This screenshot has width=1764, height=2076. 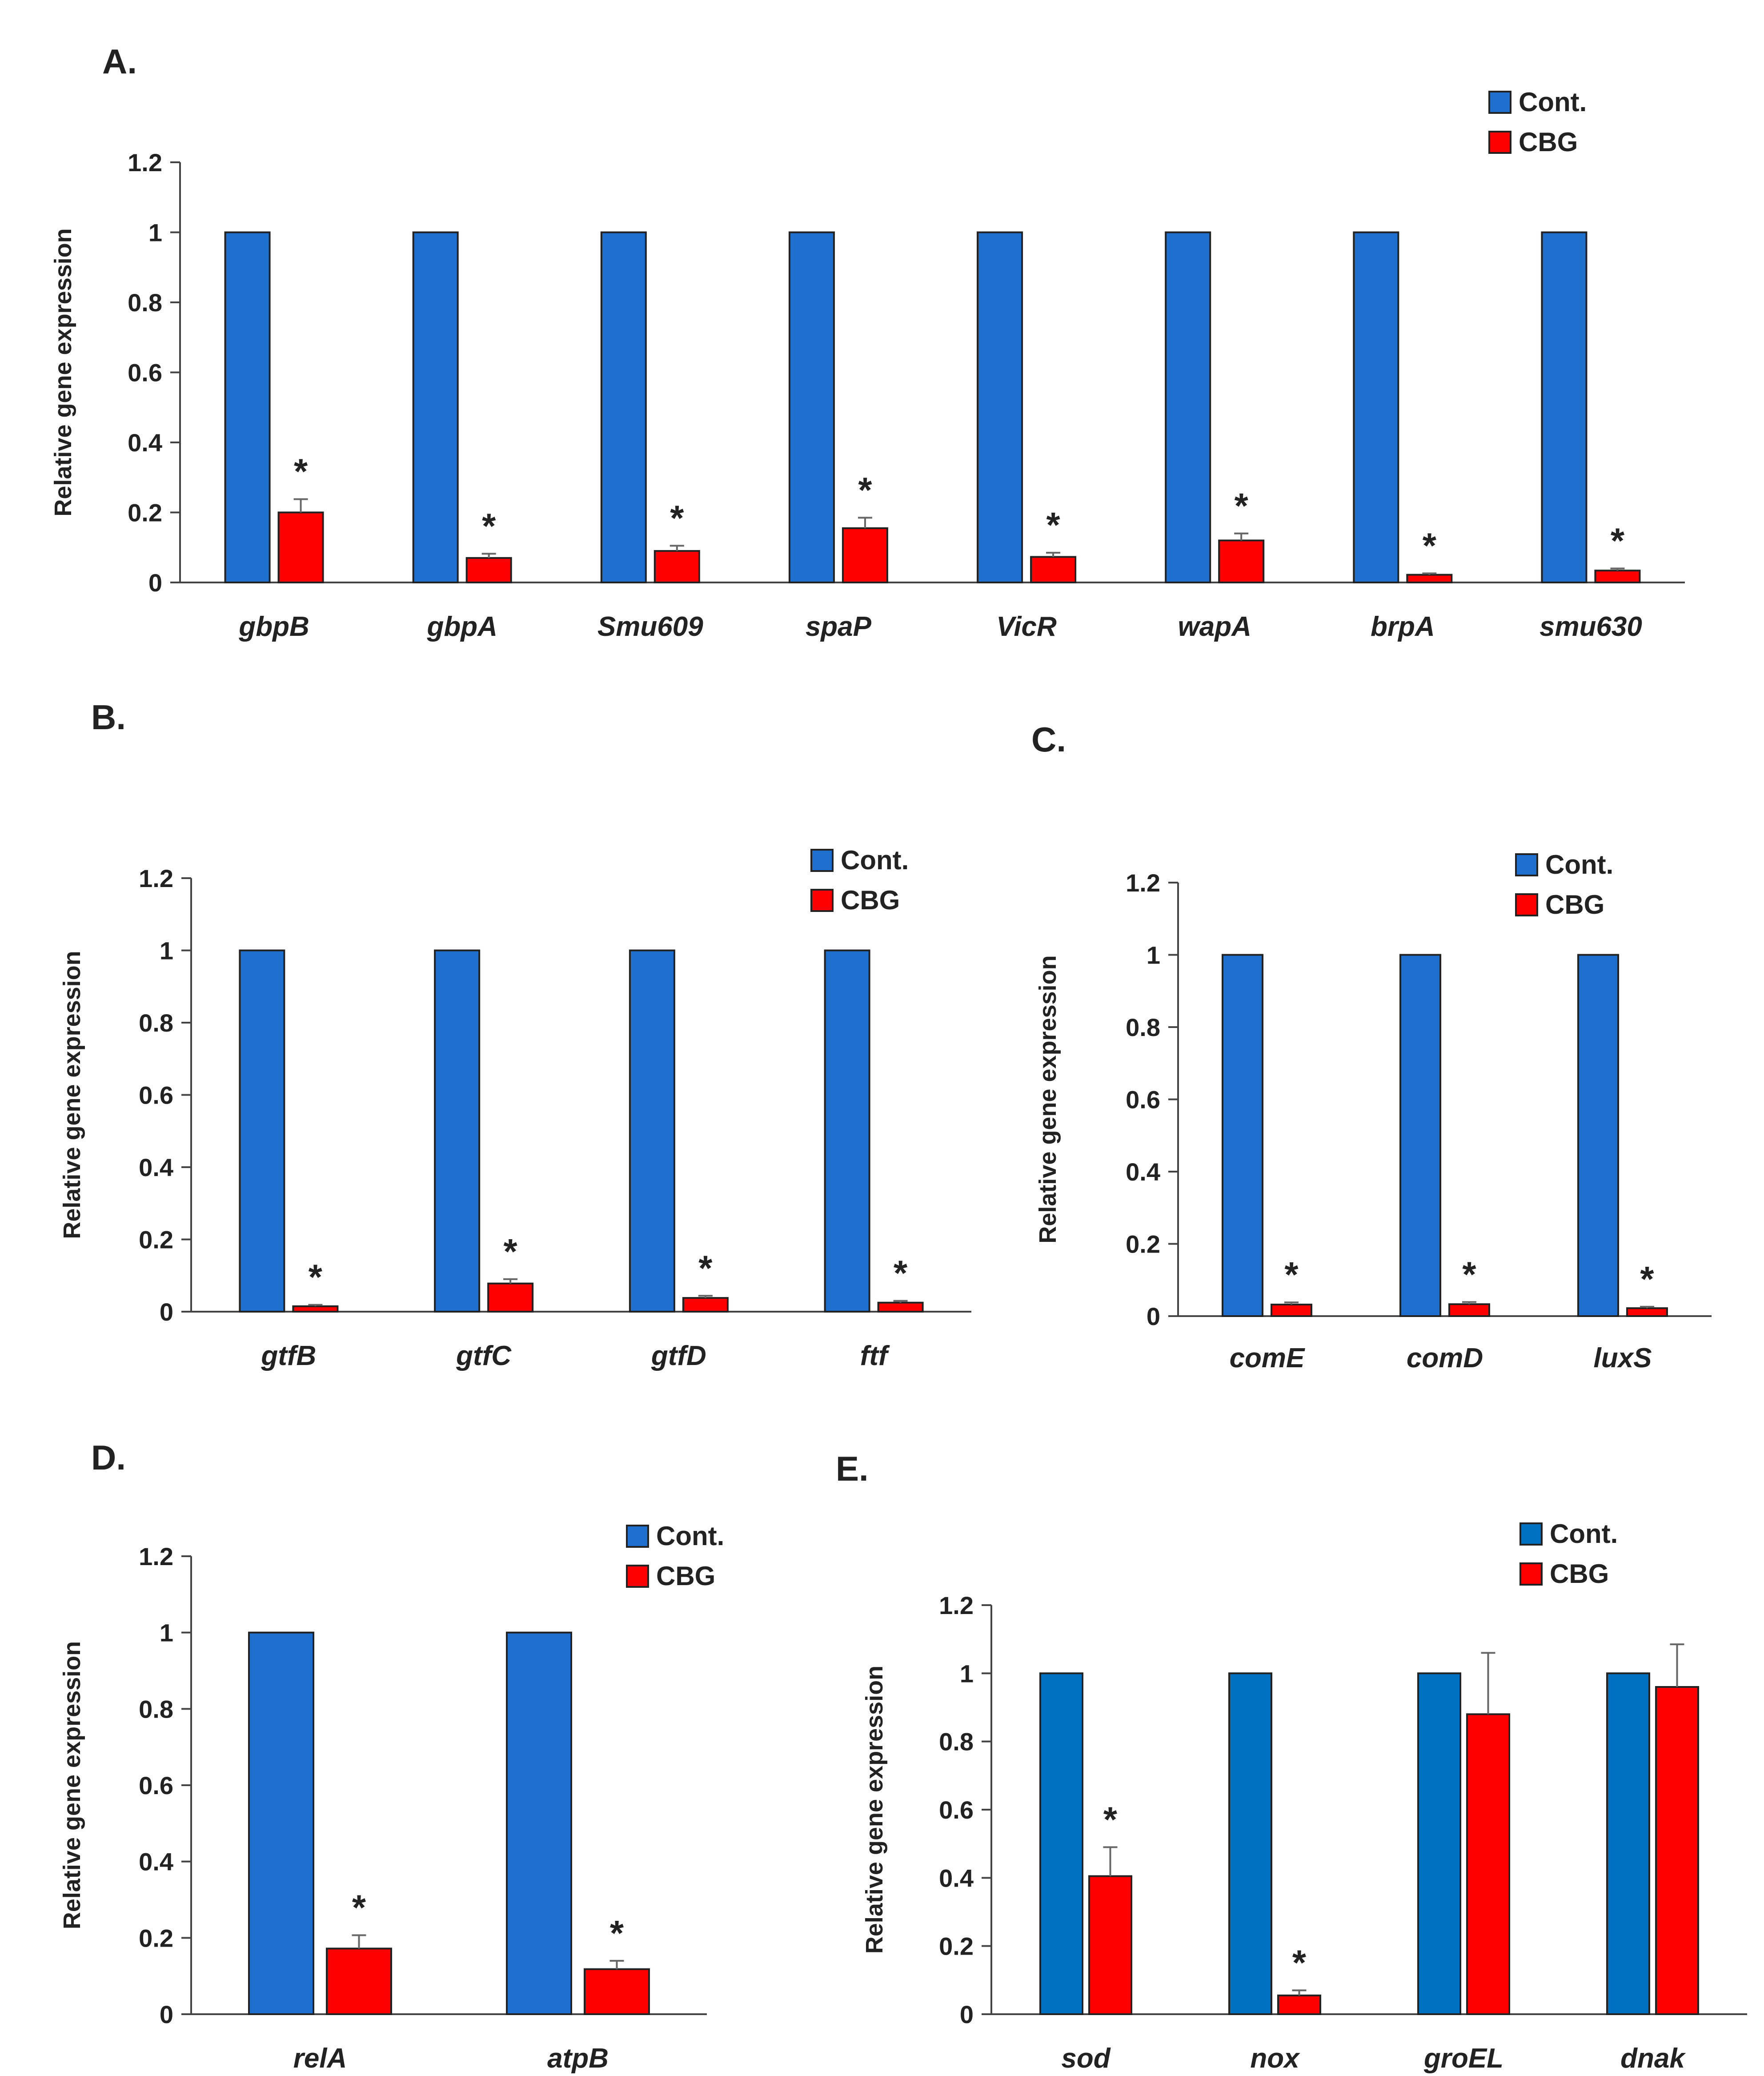 I want to click on x-tick-label-gbpB: gbpB, so click(x=274, y=626).